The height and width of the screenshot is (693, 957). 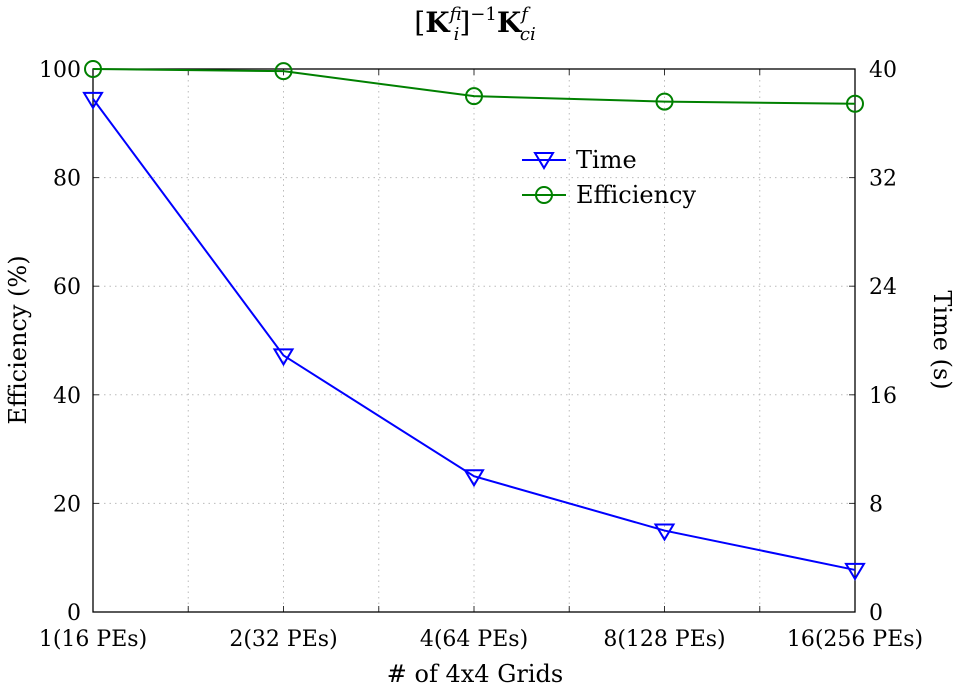 What do you see at coordinates (544, 195) in the screenshot?
I see `legend-efficiency-marker` at bounding box center [544, 195].